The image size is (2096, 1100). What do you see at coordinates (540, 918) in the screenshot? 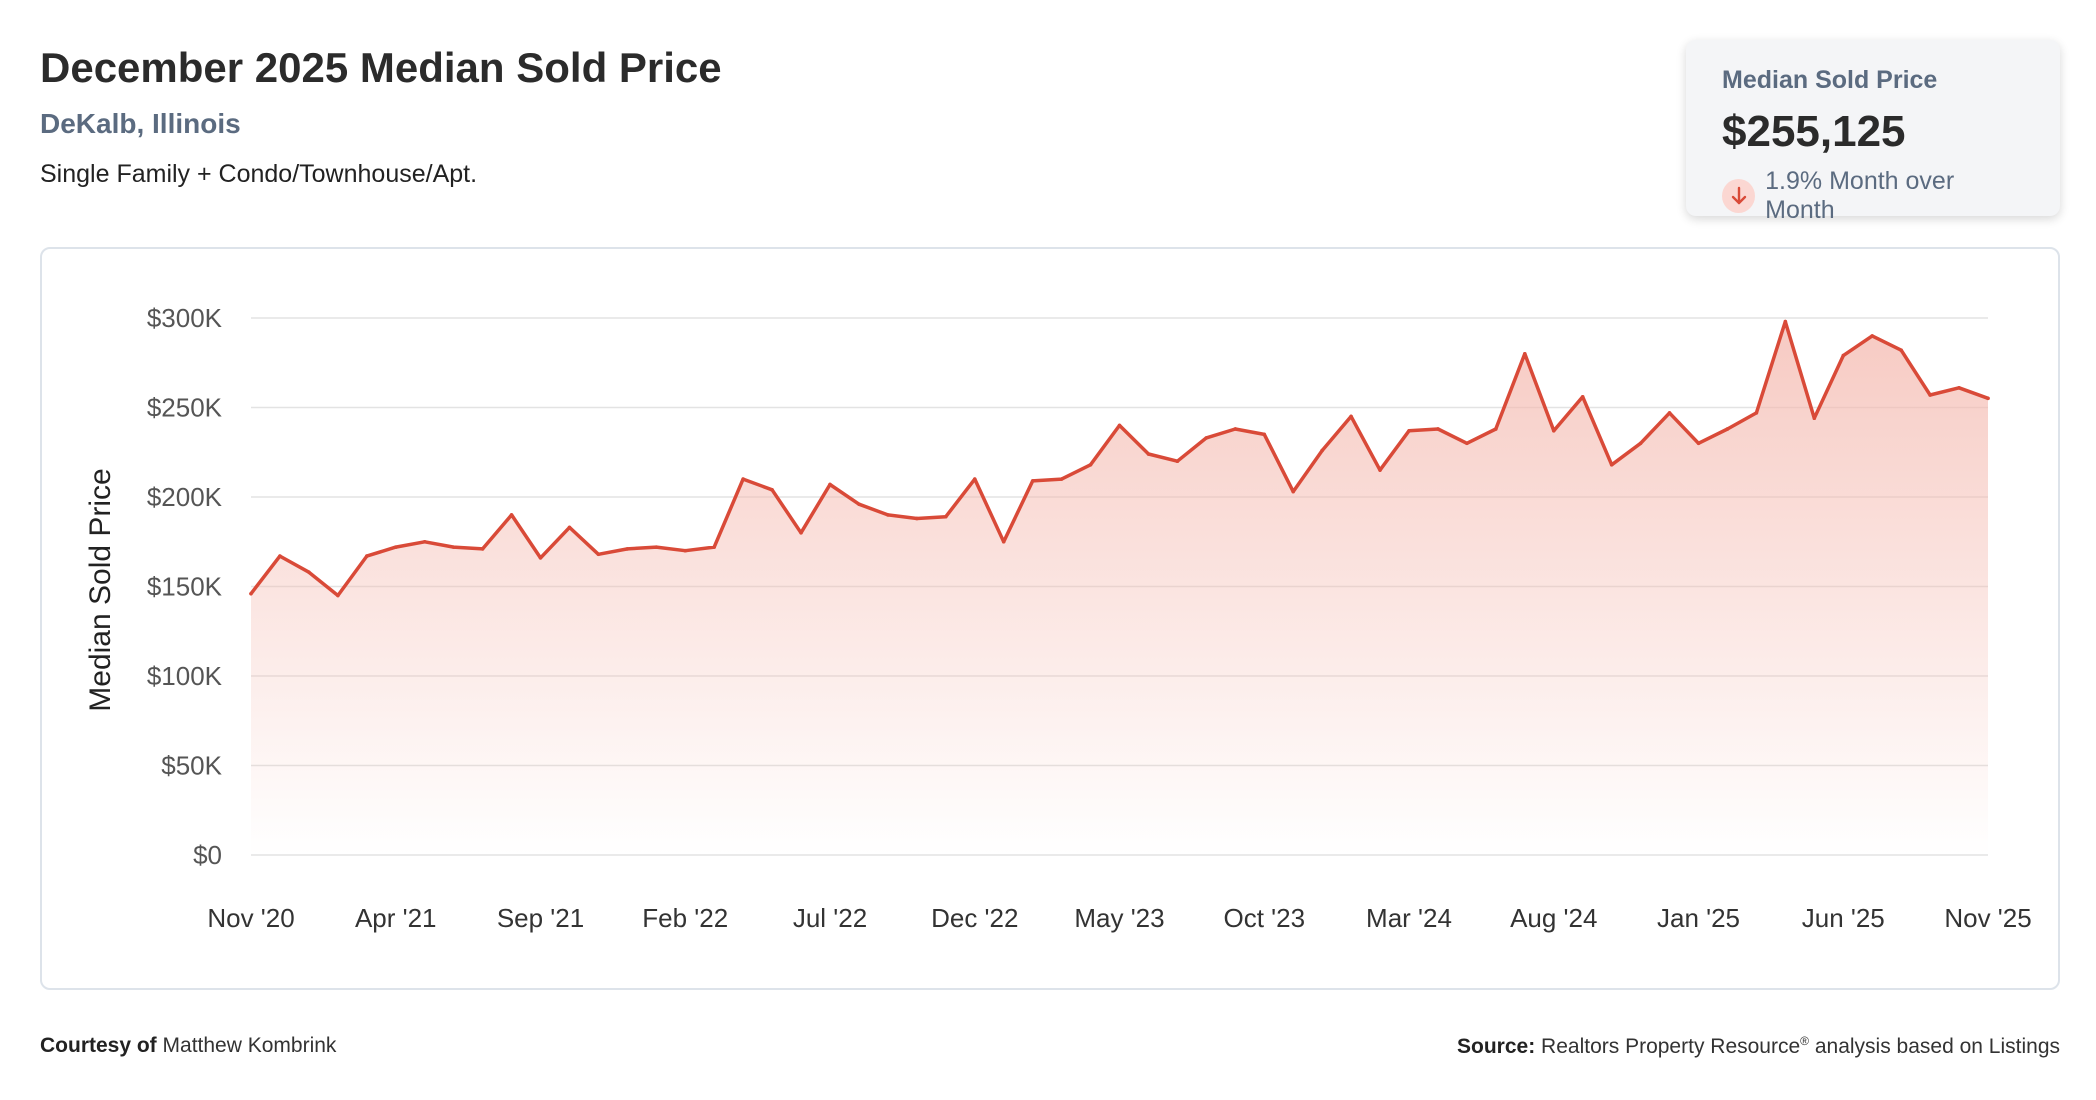
I see `x-tick-label: Sep '21` at bounding box center [540, 918].